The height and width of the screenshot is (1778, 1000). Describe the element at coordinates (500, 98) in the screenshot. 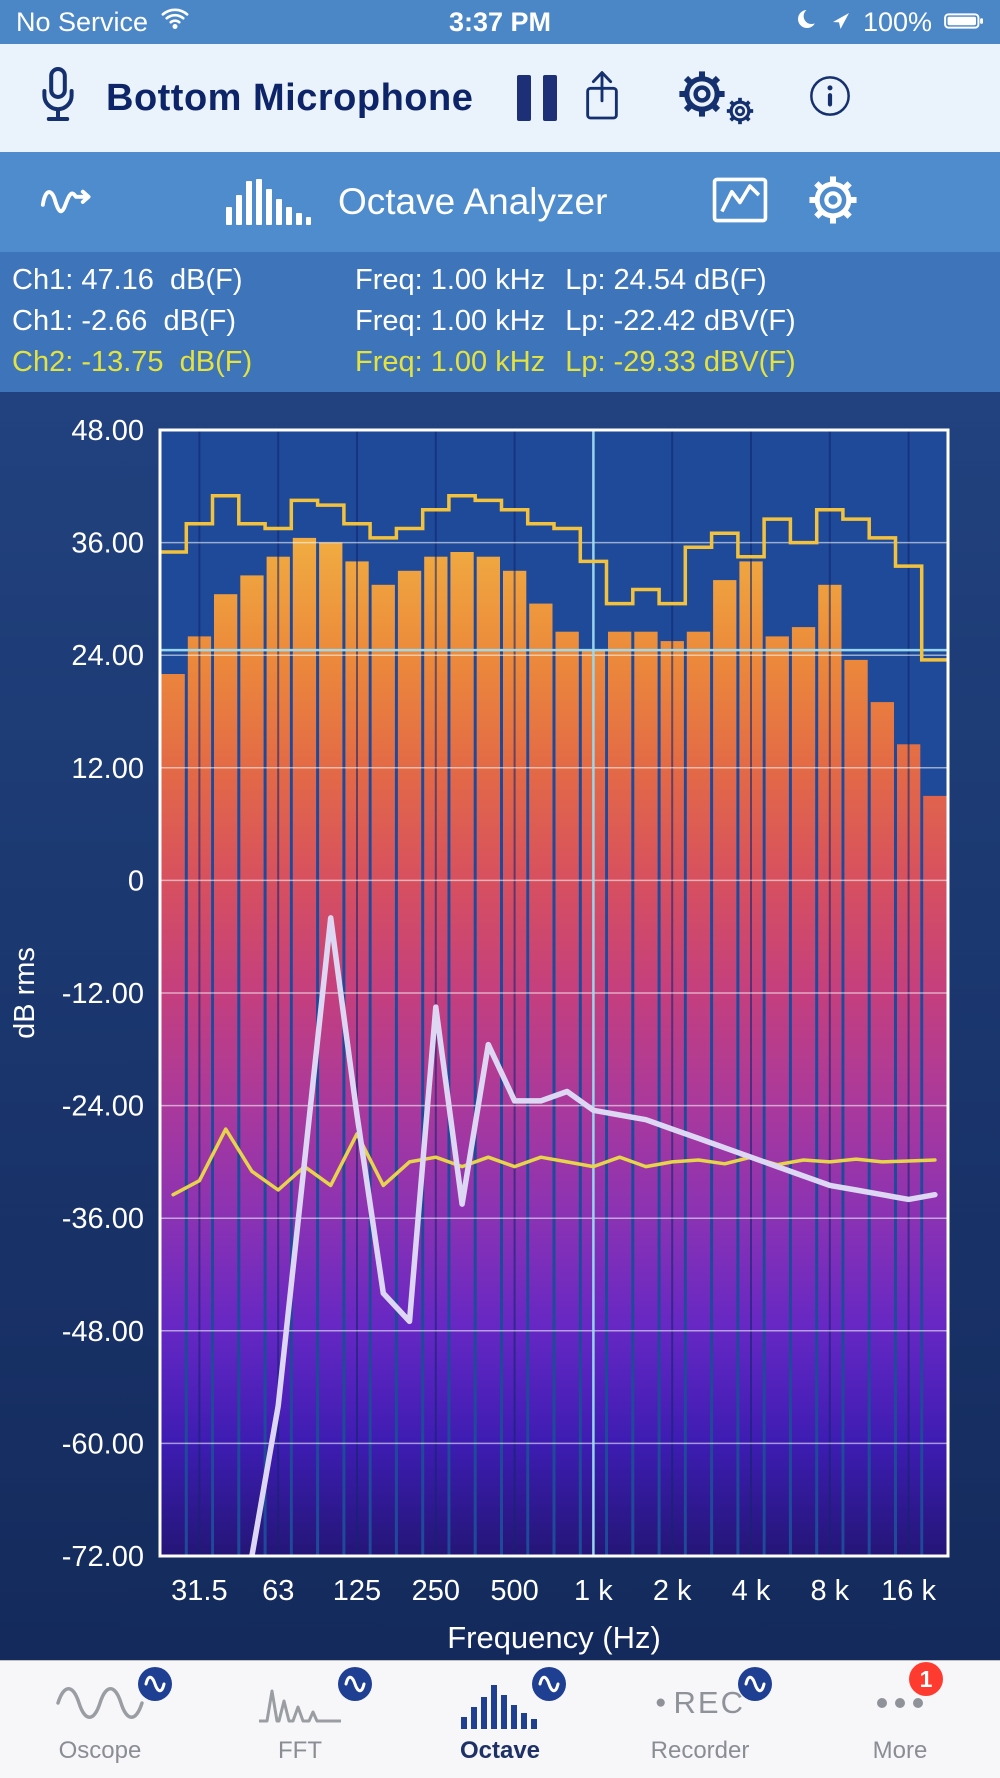

I see `app-header: Bottom Microphone` at that location.